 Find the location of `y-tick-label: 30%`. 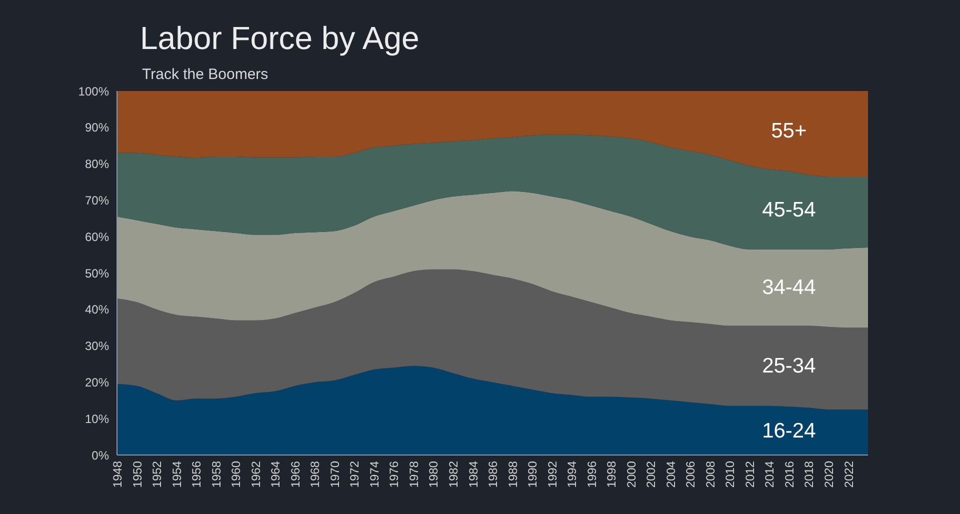

y-tick-label: 30% is located at coordinates (97, 346).